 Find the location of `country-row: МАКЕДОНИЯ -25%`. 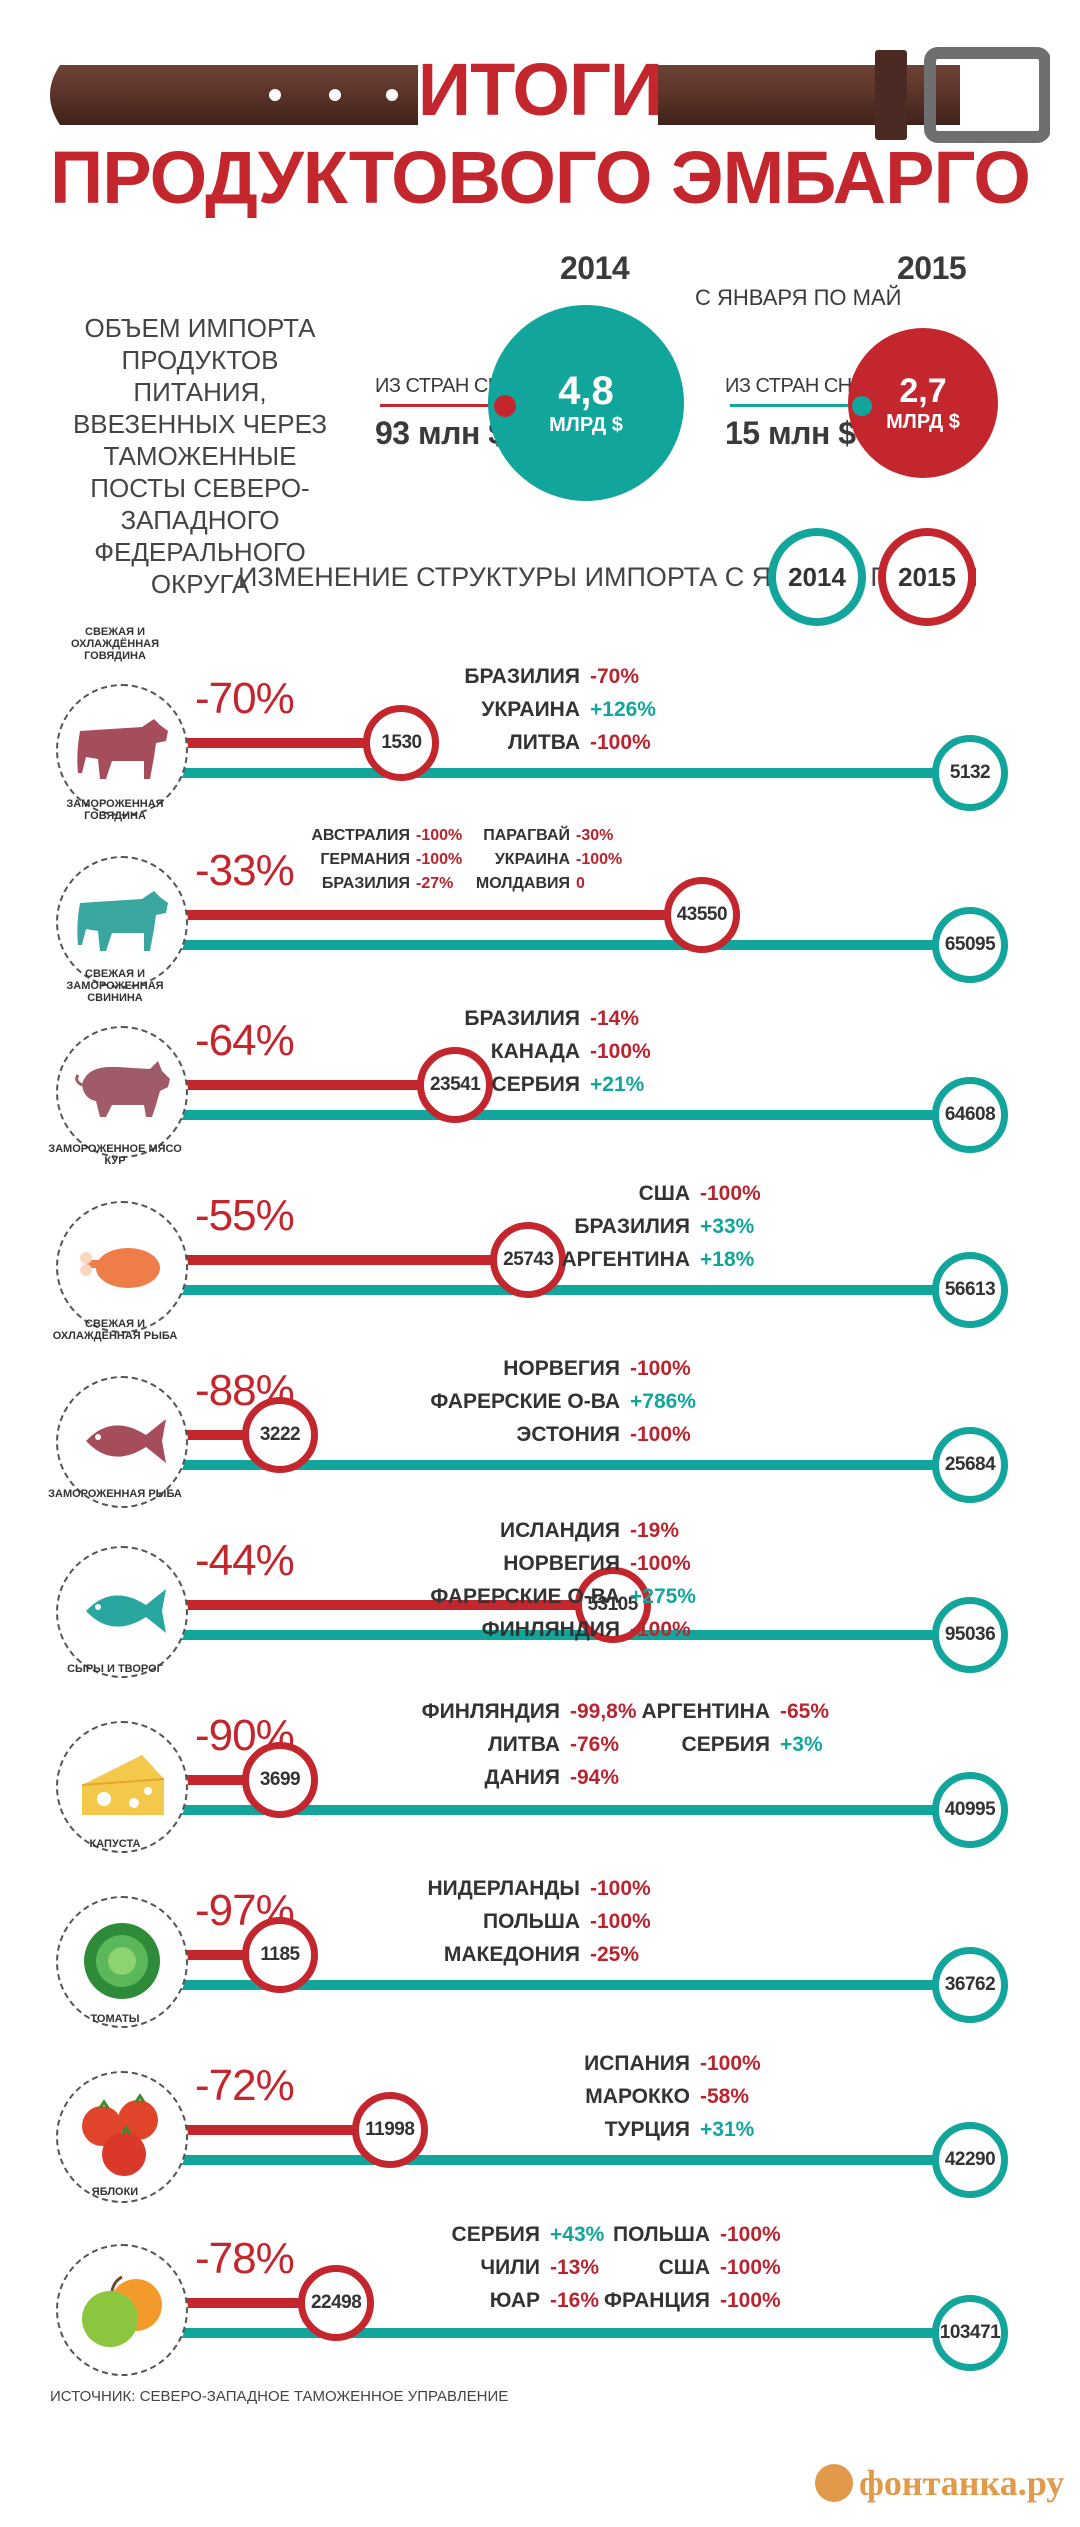

country-row: МАКЕДОНИЯ -25% is located at coordinates (515, 1954).